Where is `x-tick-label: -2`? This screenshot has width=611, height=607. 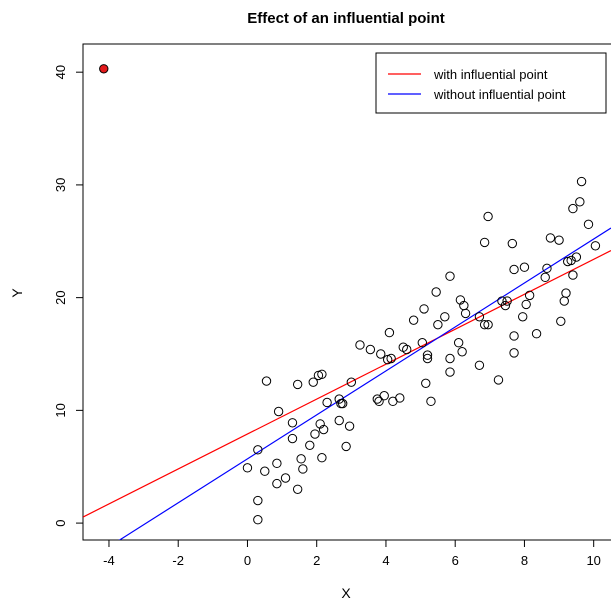 x-tick-label: -2 is located at coordinates (178, 560).